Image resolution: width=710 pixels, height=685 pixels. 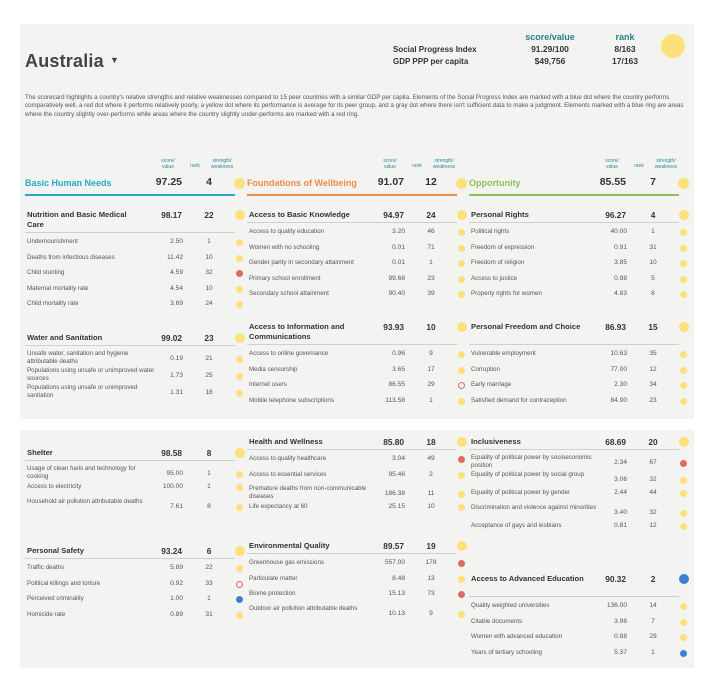 What do you see at coordinates (653, 353) in the screenshot?
I see `indicator-rank: 35` at bounding box center [653, 353].